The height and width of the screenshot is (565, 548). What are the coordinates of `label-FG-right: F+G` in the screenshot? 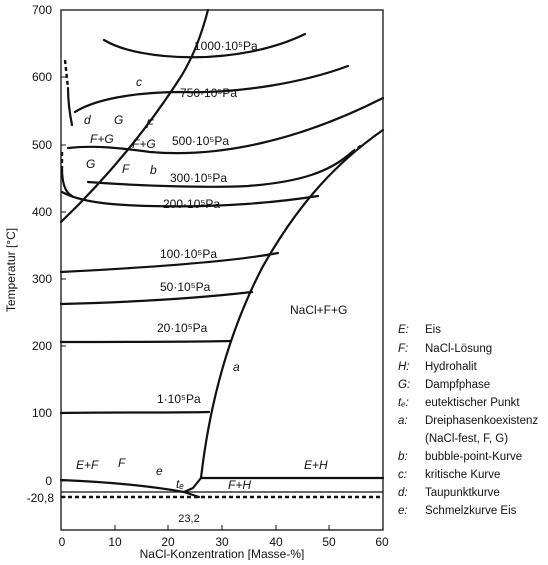 It's located at (144, 144).